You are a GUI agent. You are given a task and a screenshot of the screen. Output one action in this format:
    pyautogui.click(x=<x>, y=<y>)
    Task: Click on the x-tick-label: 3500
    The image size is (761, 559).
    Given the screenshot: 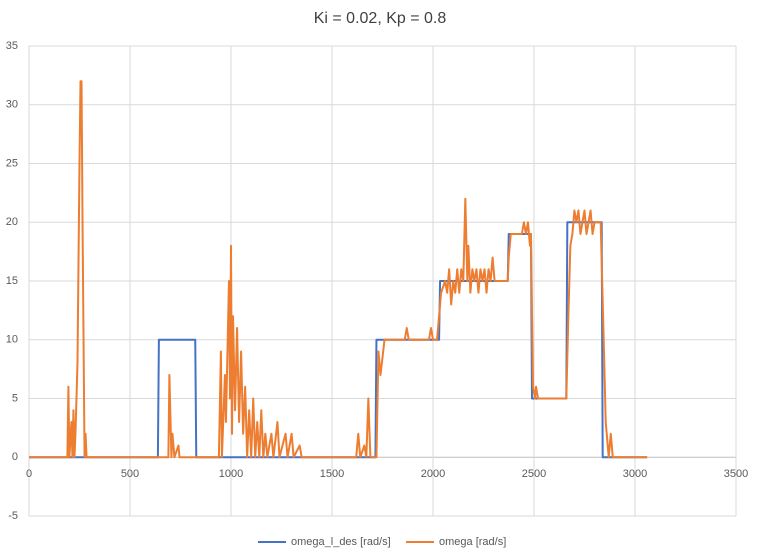 What is the action you would take?
    pyautogui.click(x=736, y=474)
    